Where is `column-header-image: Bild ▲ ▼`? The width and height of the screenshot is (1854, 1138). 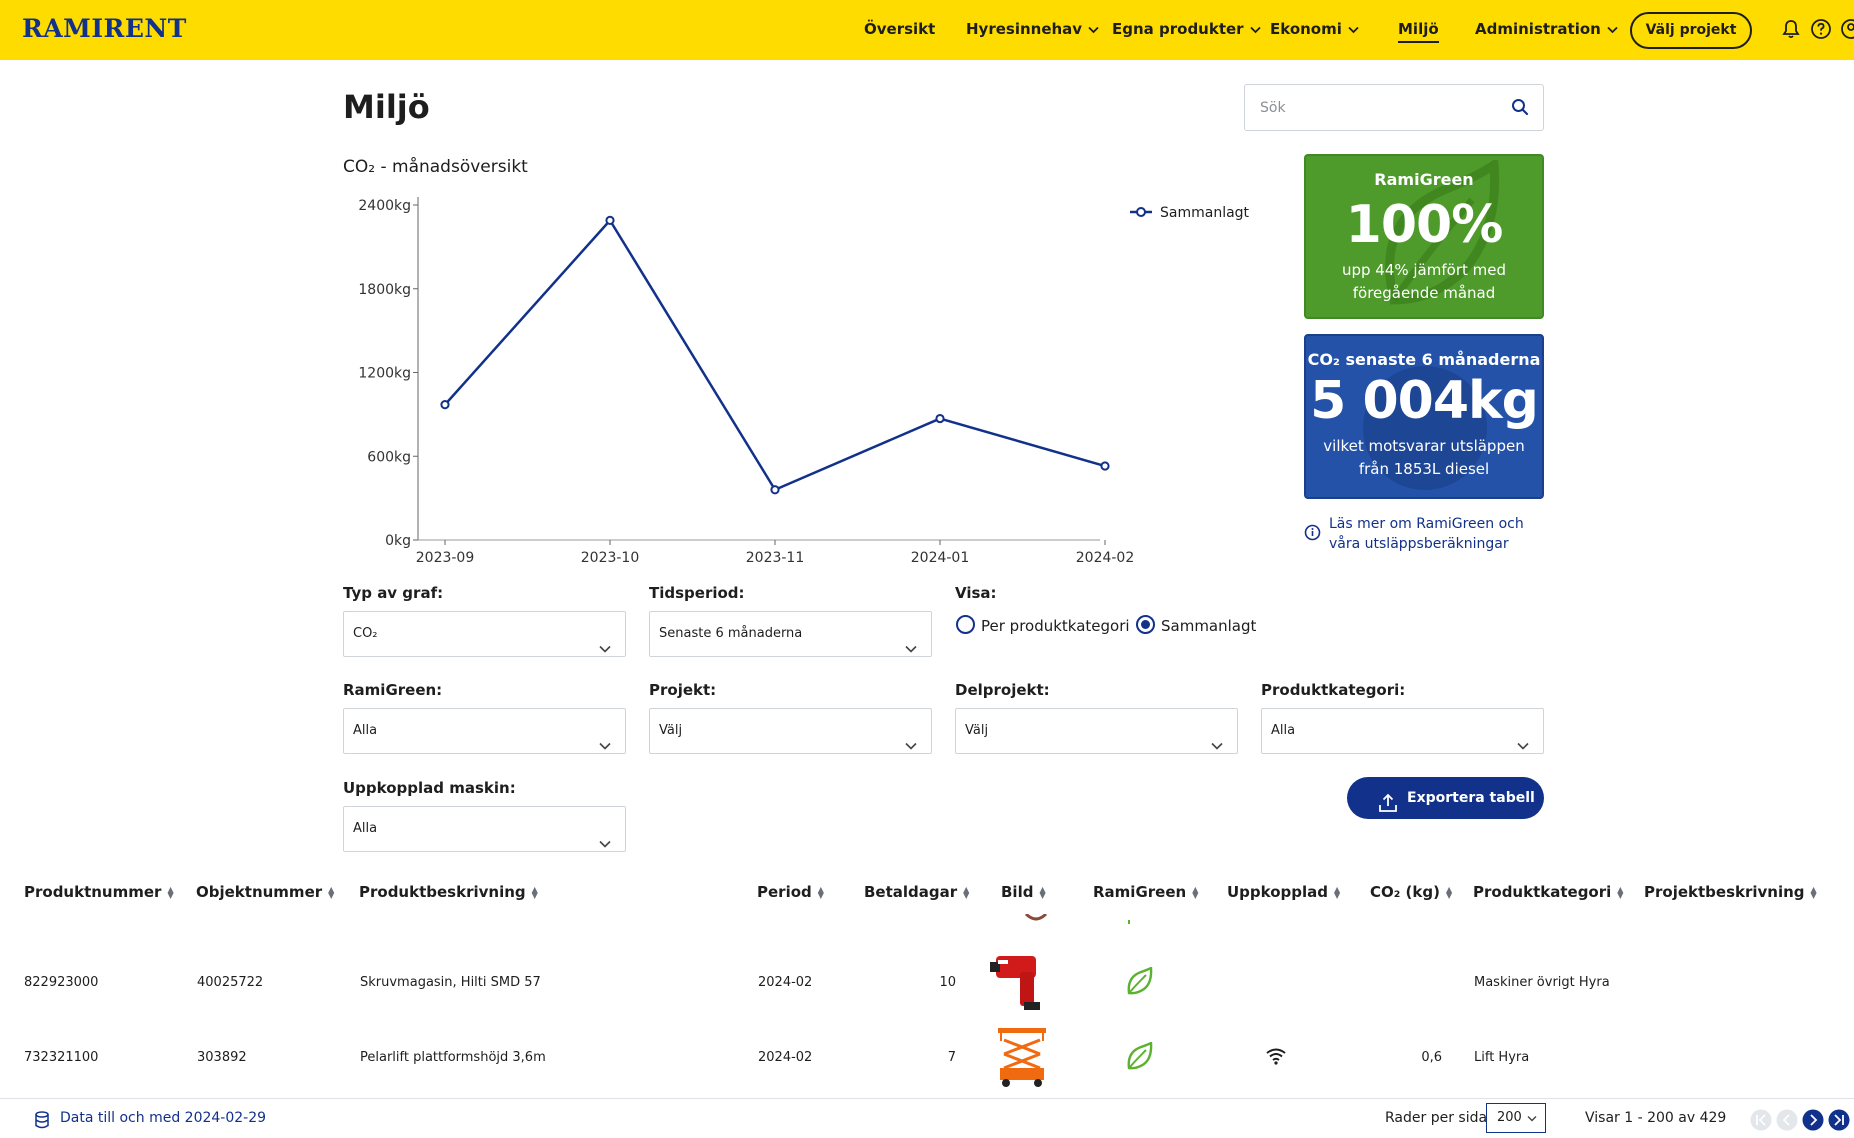 column-header-image: Bild ▲ ▼ is located at coordinates (1023, 892).